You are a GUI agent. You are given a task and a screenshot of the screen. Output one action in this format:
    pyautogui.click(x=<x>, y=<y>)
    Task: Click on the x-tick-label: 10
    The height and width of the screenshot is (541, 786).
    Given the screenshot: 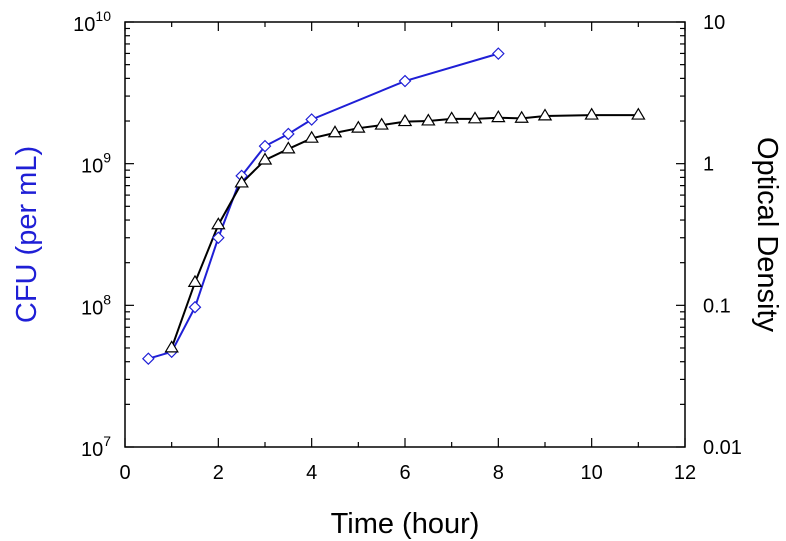 What is the action you would take?
    pyautogui.click(x=592, y=473)
    